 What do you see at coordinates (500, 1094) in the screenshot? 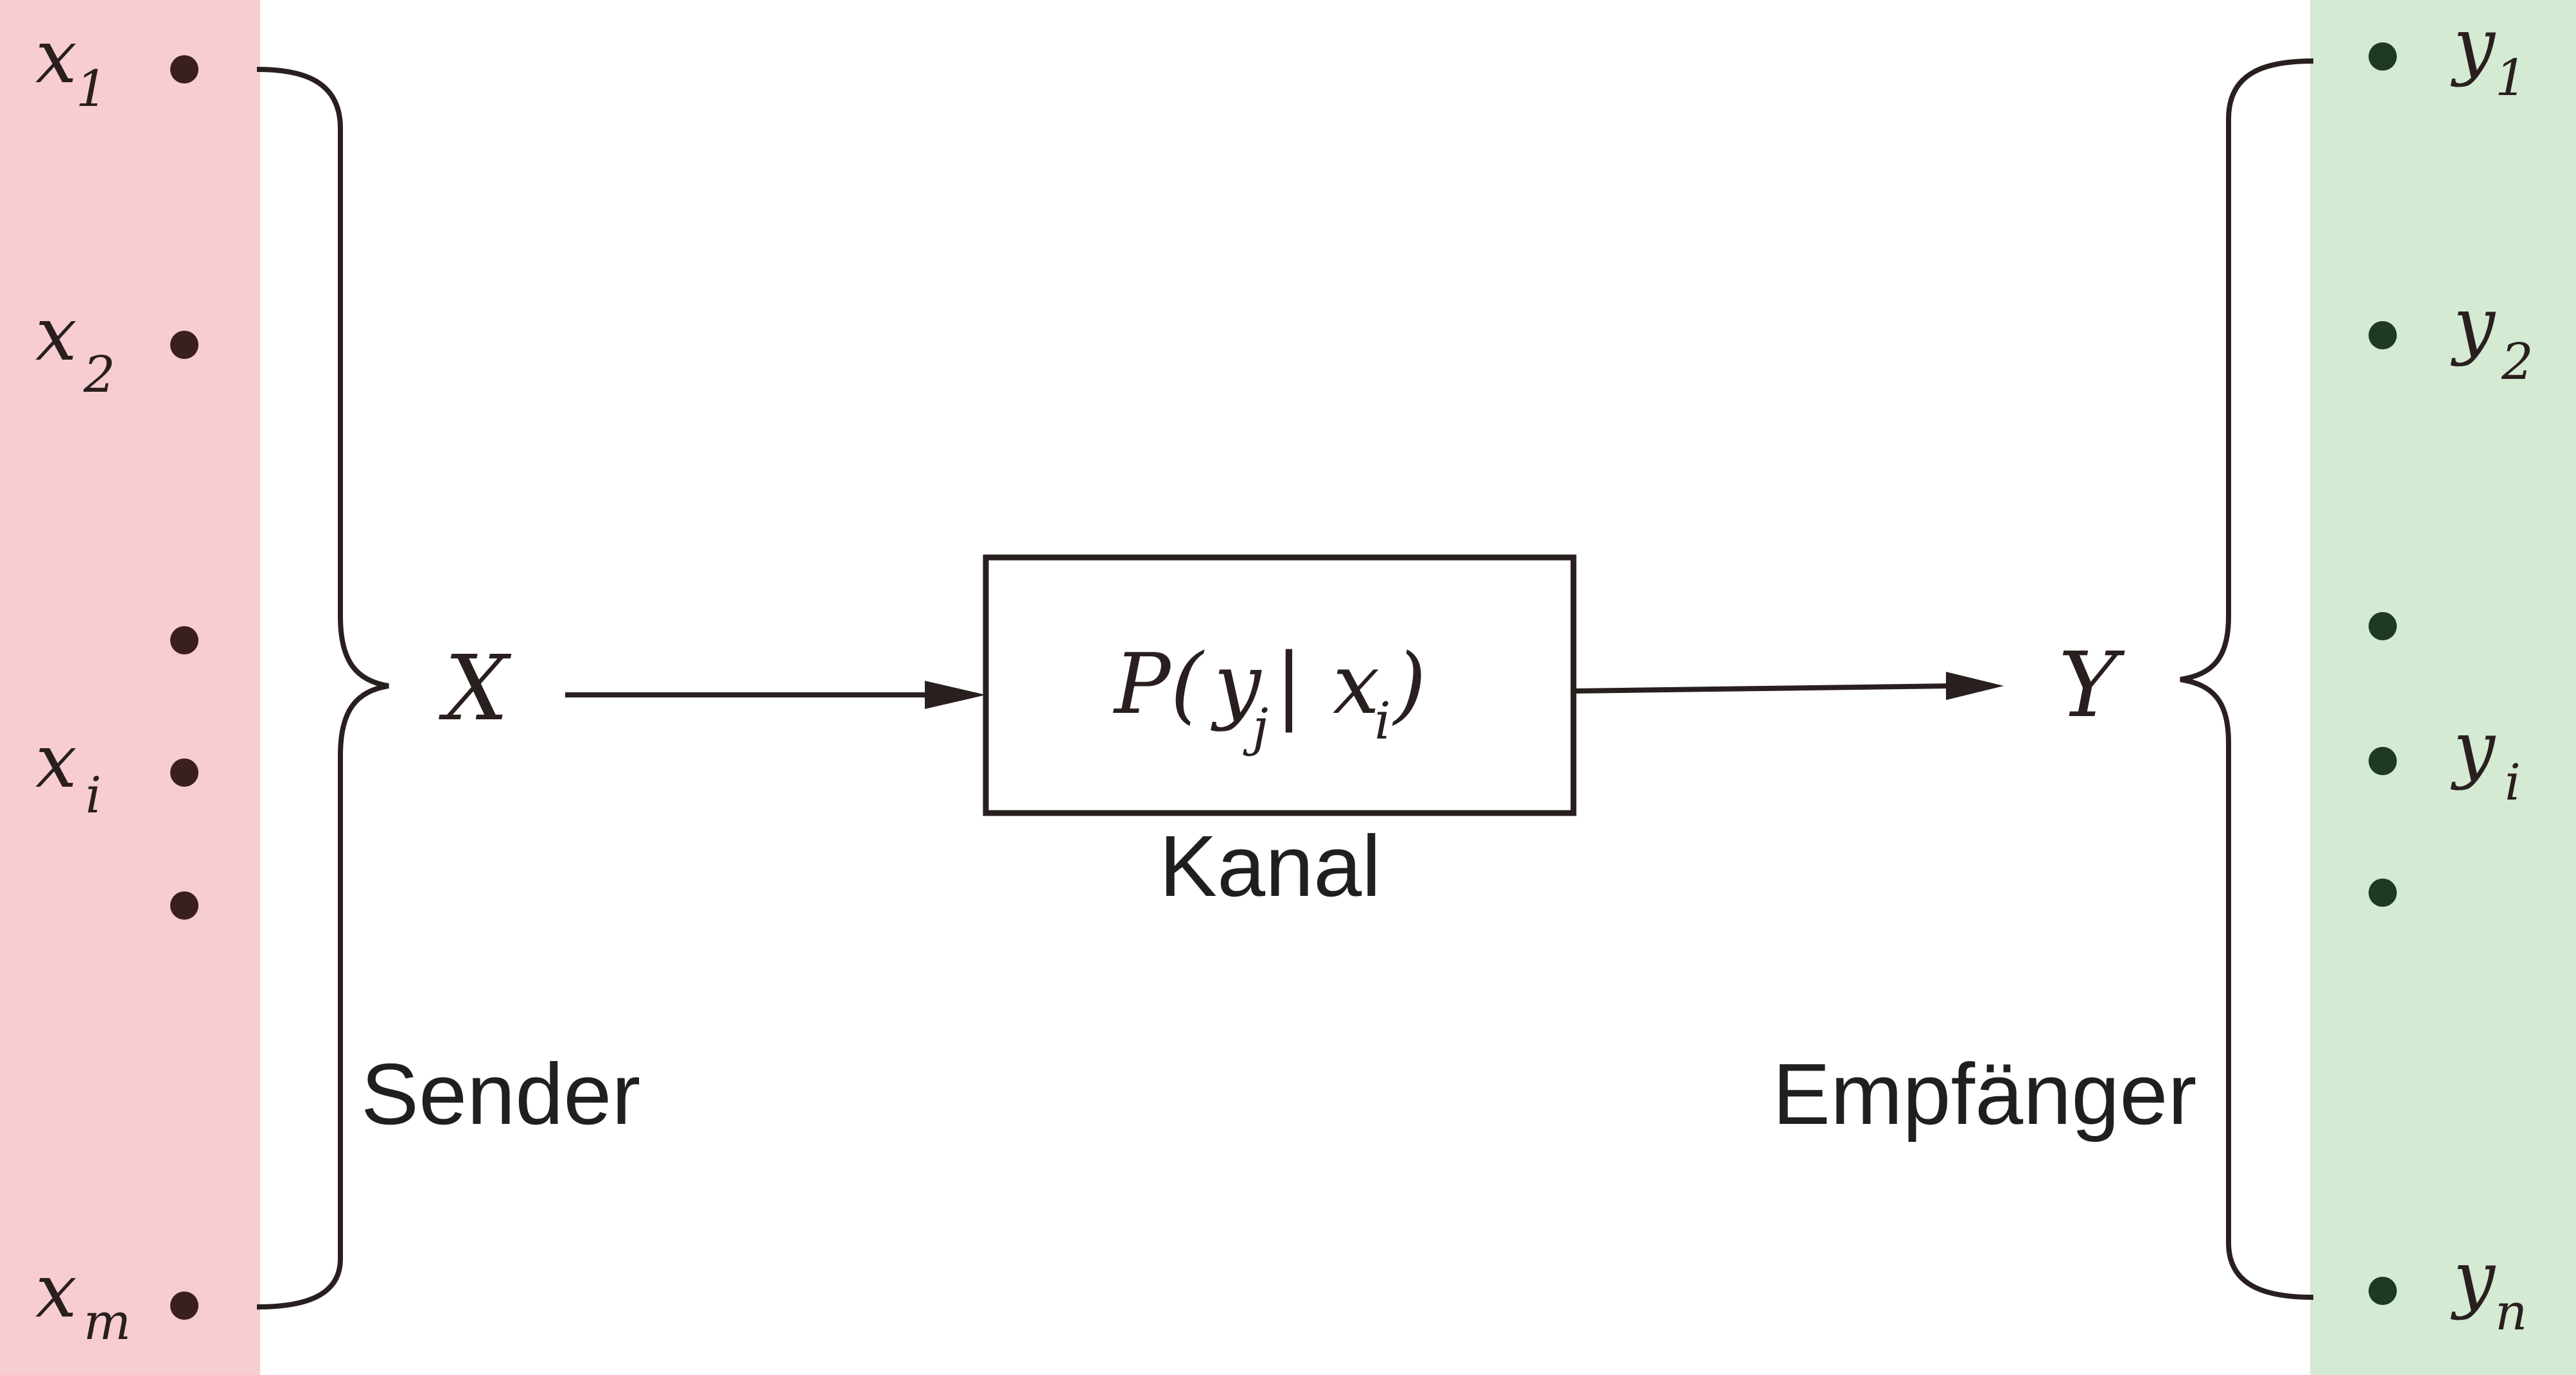
I see `sender-label: Sender` at bounding box center [500, 1094].